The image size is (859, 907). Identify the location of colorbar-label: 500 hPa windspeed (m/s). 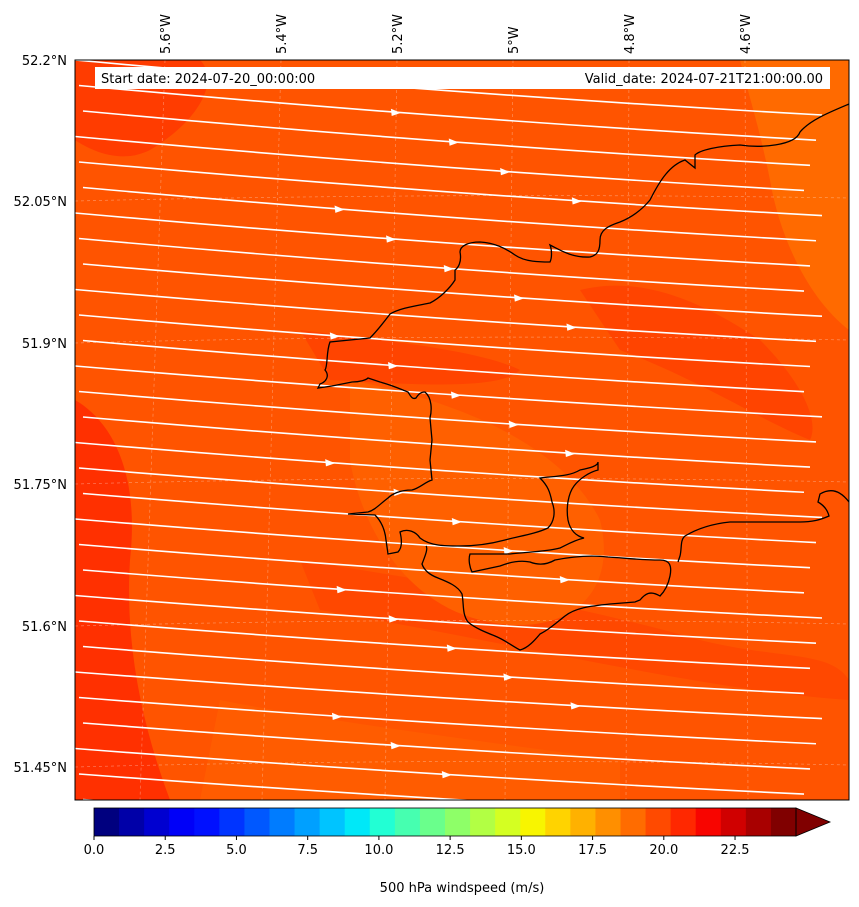
(462, 888).